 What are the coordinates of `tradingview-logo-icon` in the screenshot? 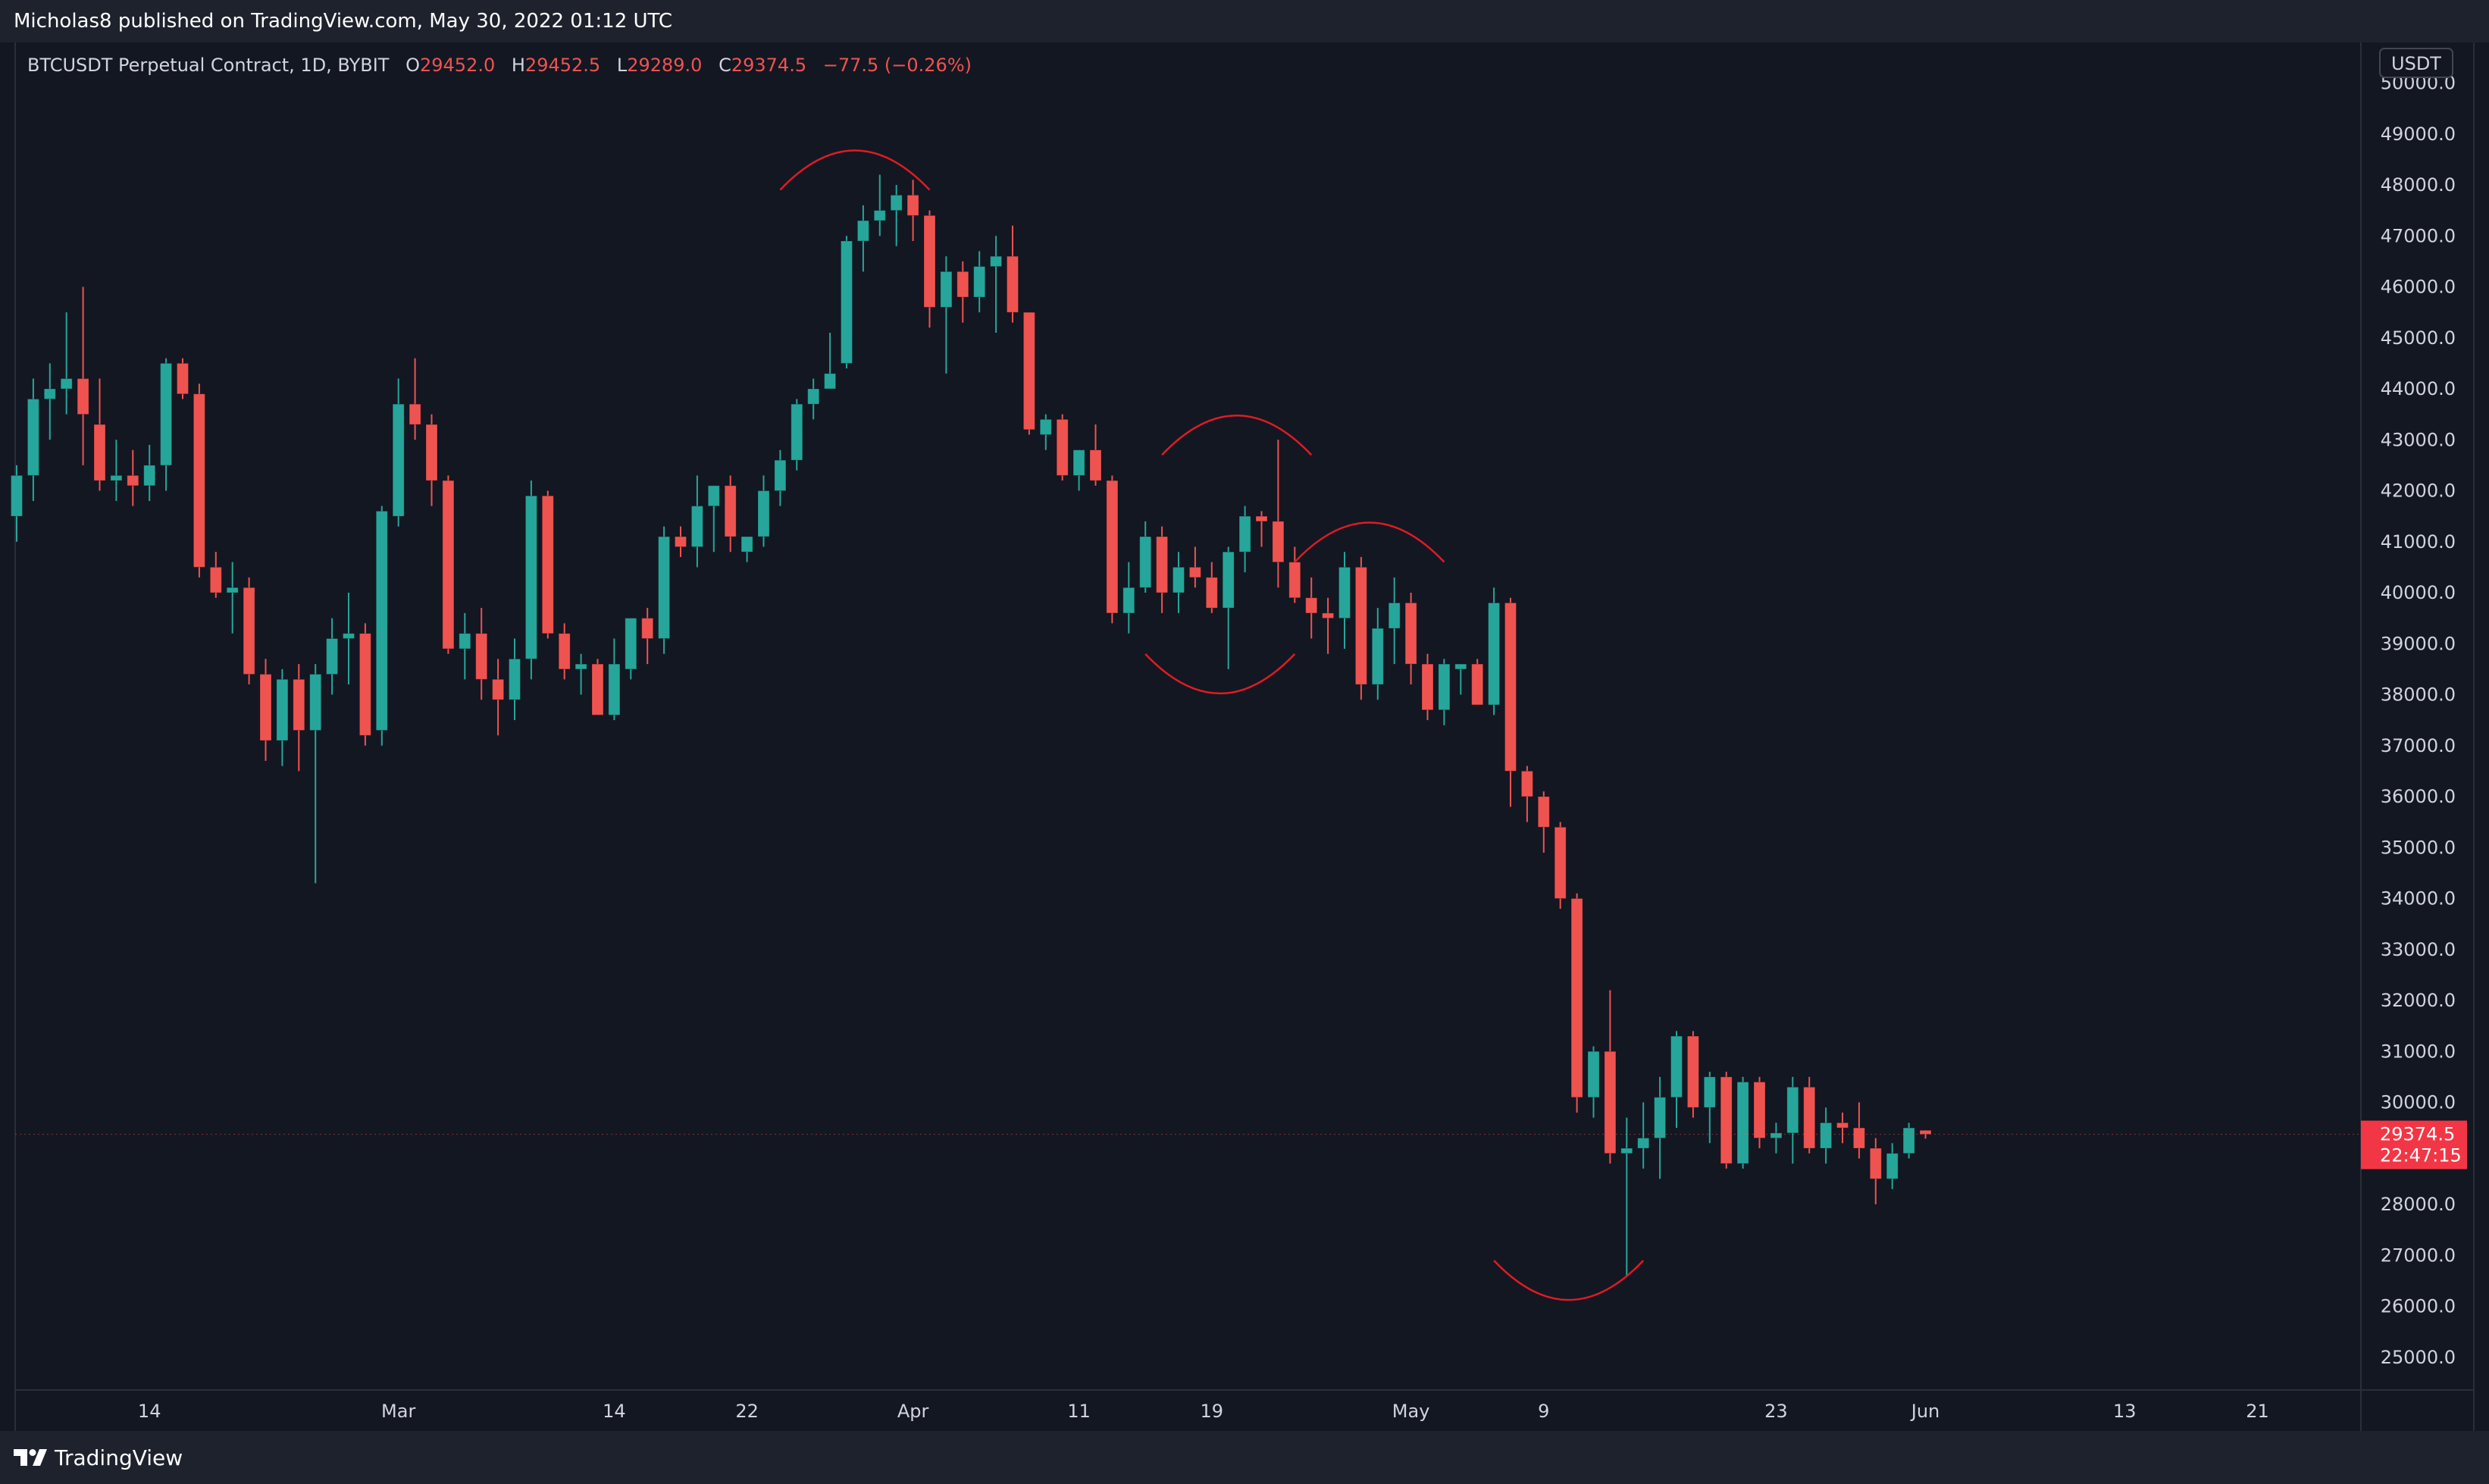 It's located at (30, 1458).